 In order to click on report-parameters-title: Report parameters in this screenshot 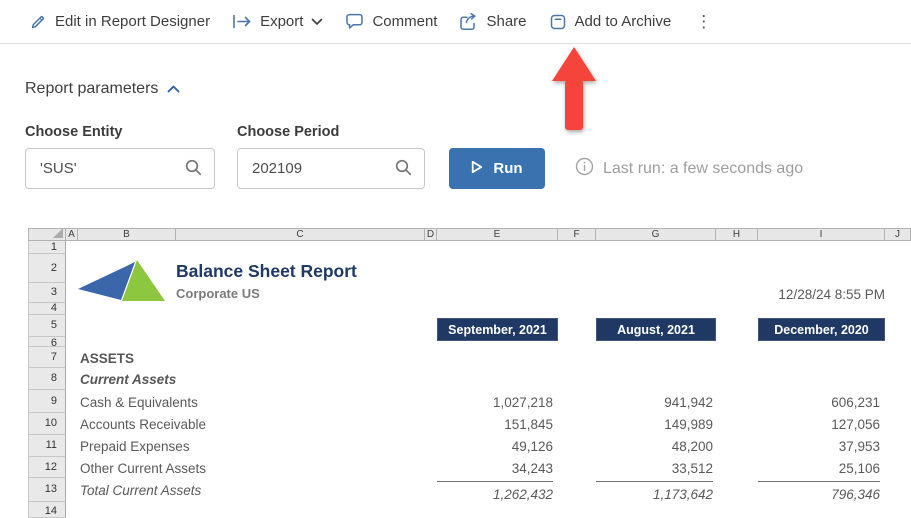, I will do `click(92, 88)`.